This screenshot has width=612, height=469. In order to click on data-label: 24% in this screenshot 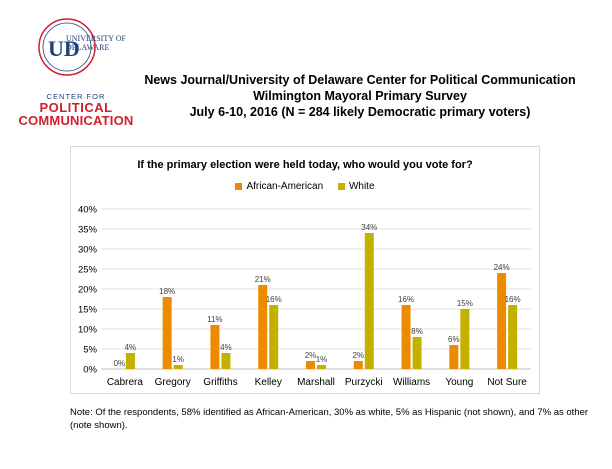, I will do `click(502, 267)`.